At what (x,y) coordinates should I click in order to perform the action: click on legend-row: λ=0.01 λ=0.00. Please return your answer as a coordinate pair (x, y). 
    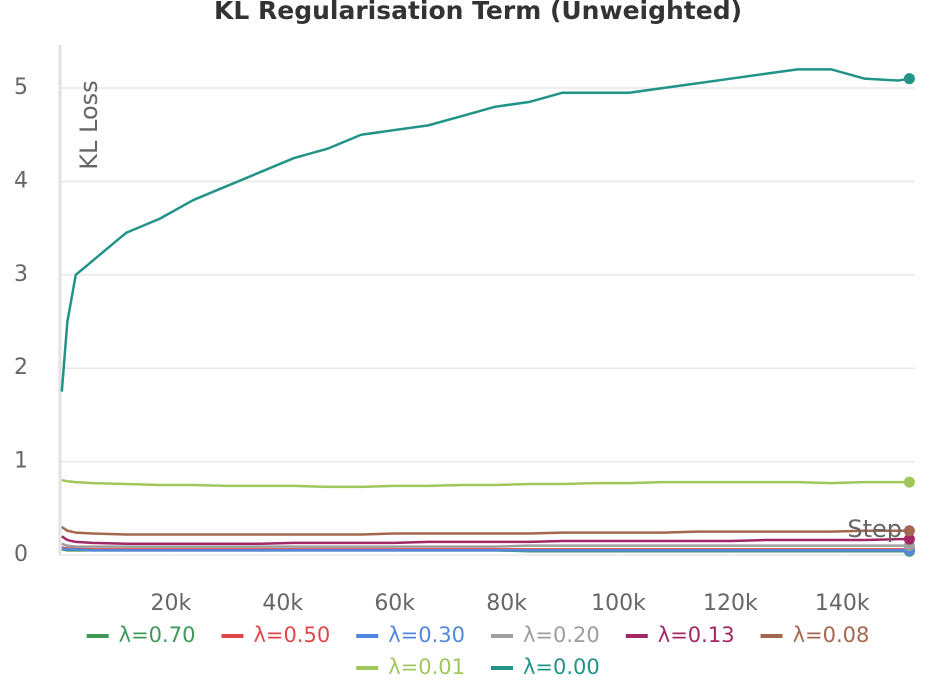
    Looking at the image, I should click on (478, 667).